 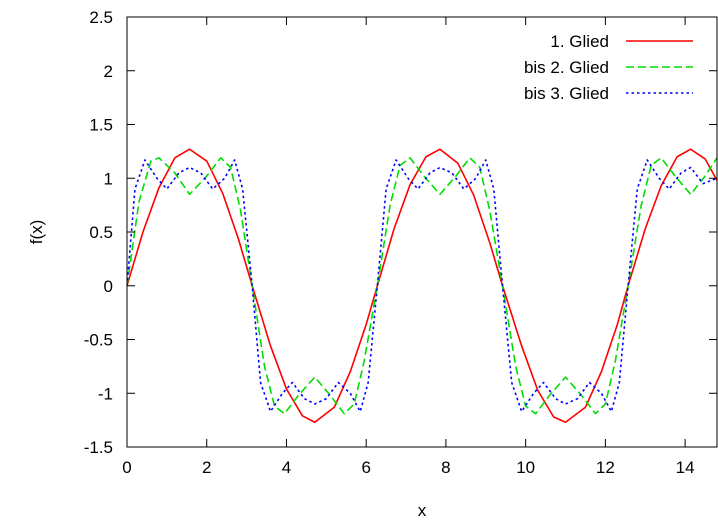 I want to click on y-tick-label: 1, so click(x=108, y=178).